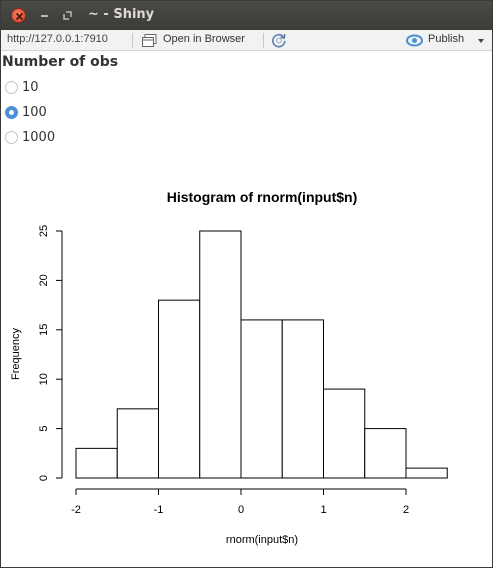 The image size is (493, 568). What do you see at coordinates (38, 137) in the screenshot?
I see `radio-label: 1000` at bounding box center [38, 137].